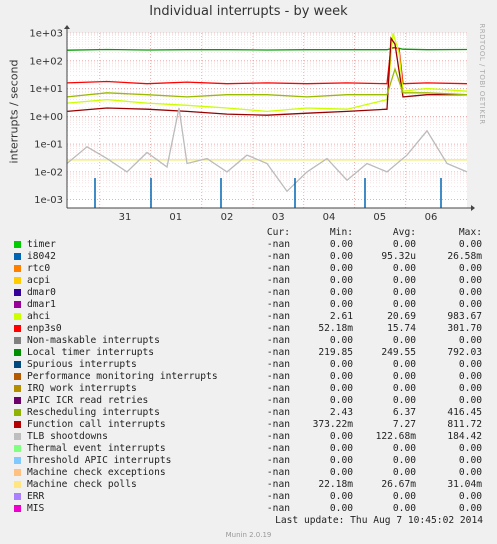 The width and height of the screenshot is (497, 544). I want to click on legend-min: 219.85, so click(335, 352).